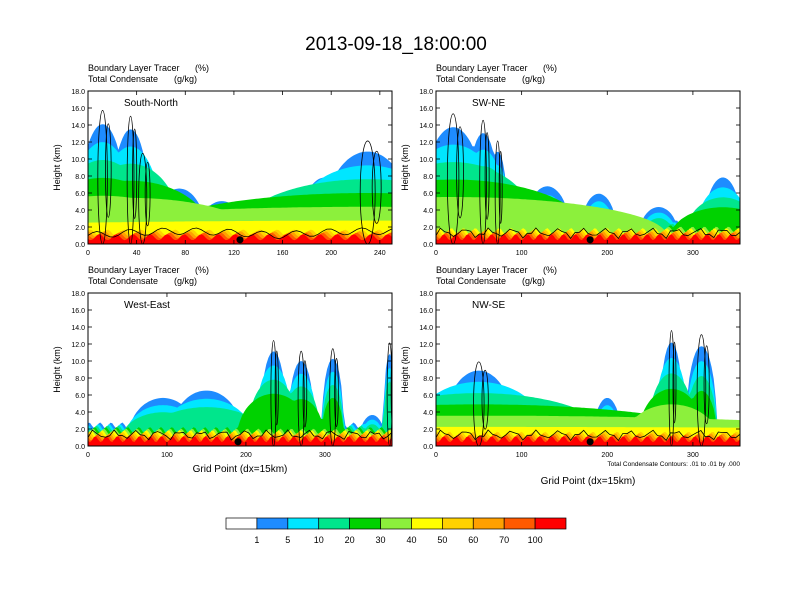  Describe the element at coordinates (350, 540) in the screenshot. I see `colorbar-label: 20` at that location.